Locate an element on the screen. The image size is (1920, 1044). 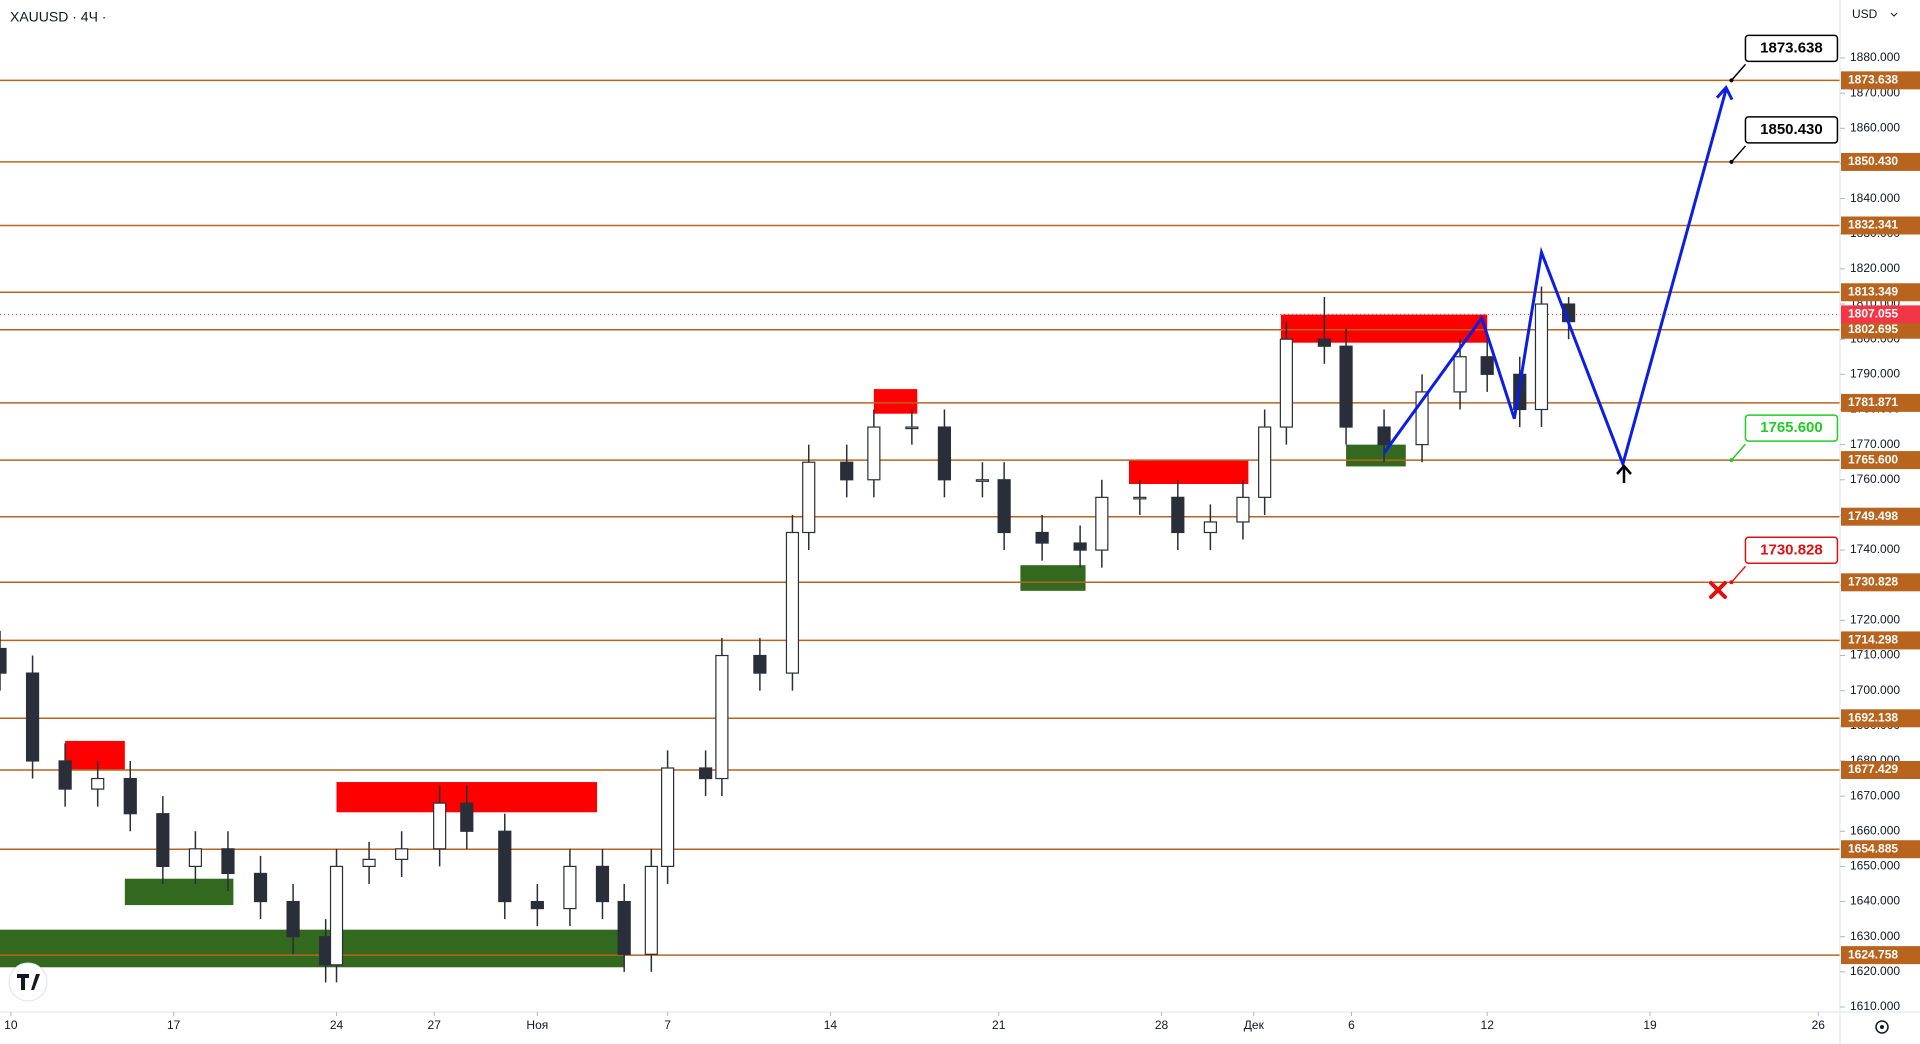
y-tick-label: 1630.000 is located at coordinates (1875, 936).